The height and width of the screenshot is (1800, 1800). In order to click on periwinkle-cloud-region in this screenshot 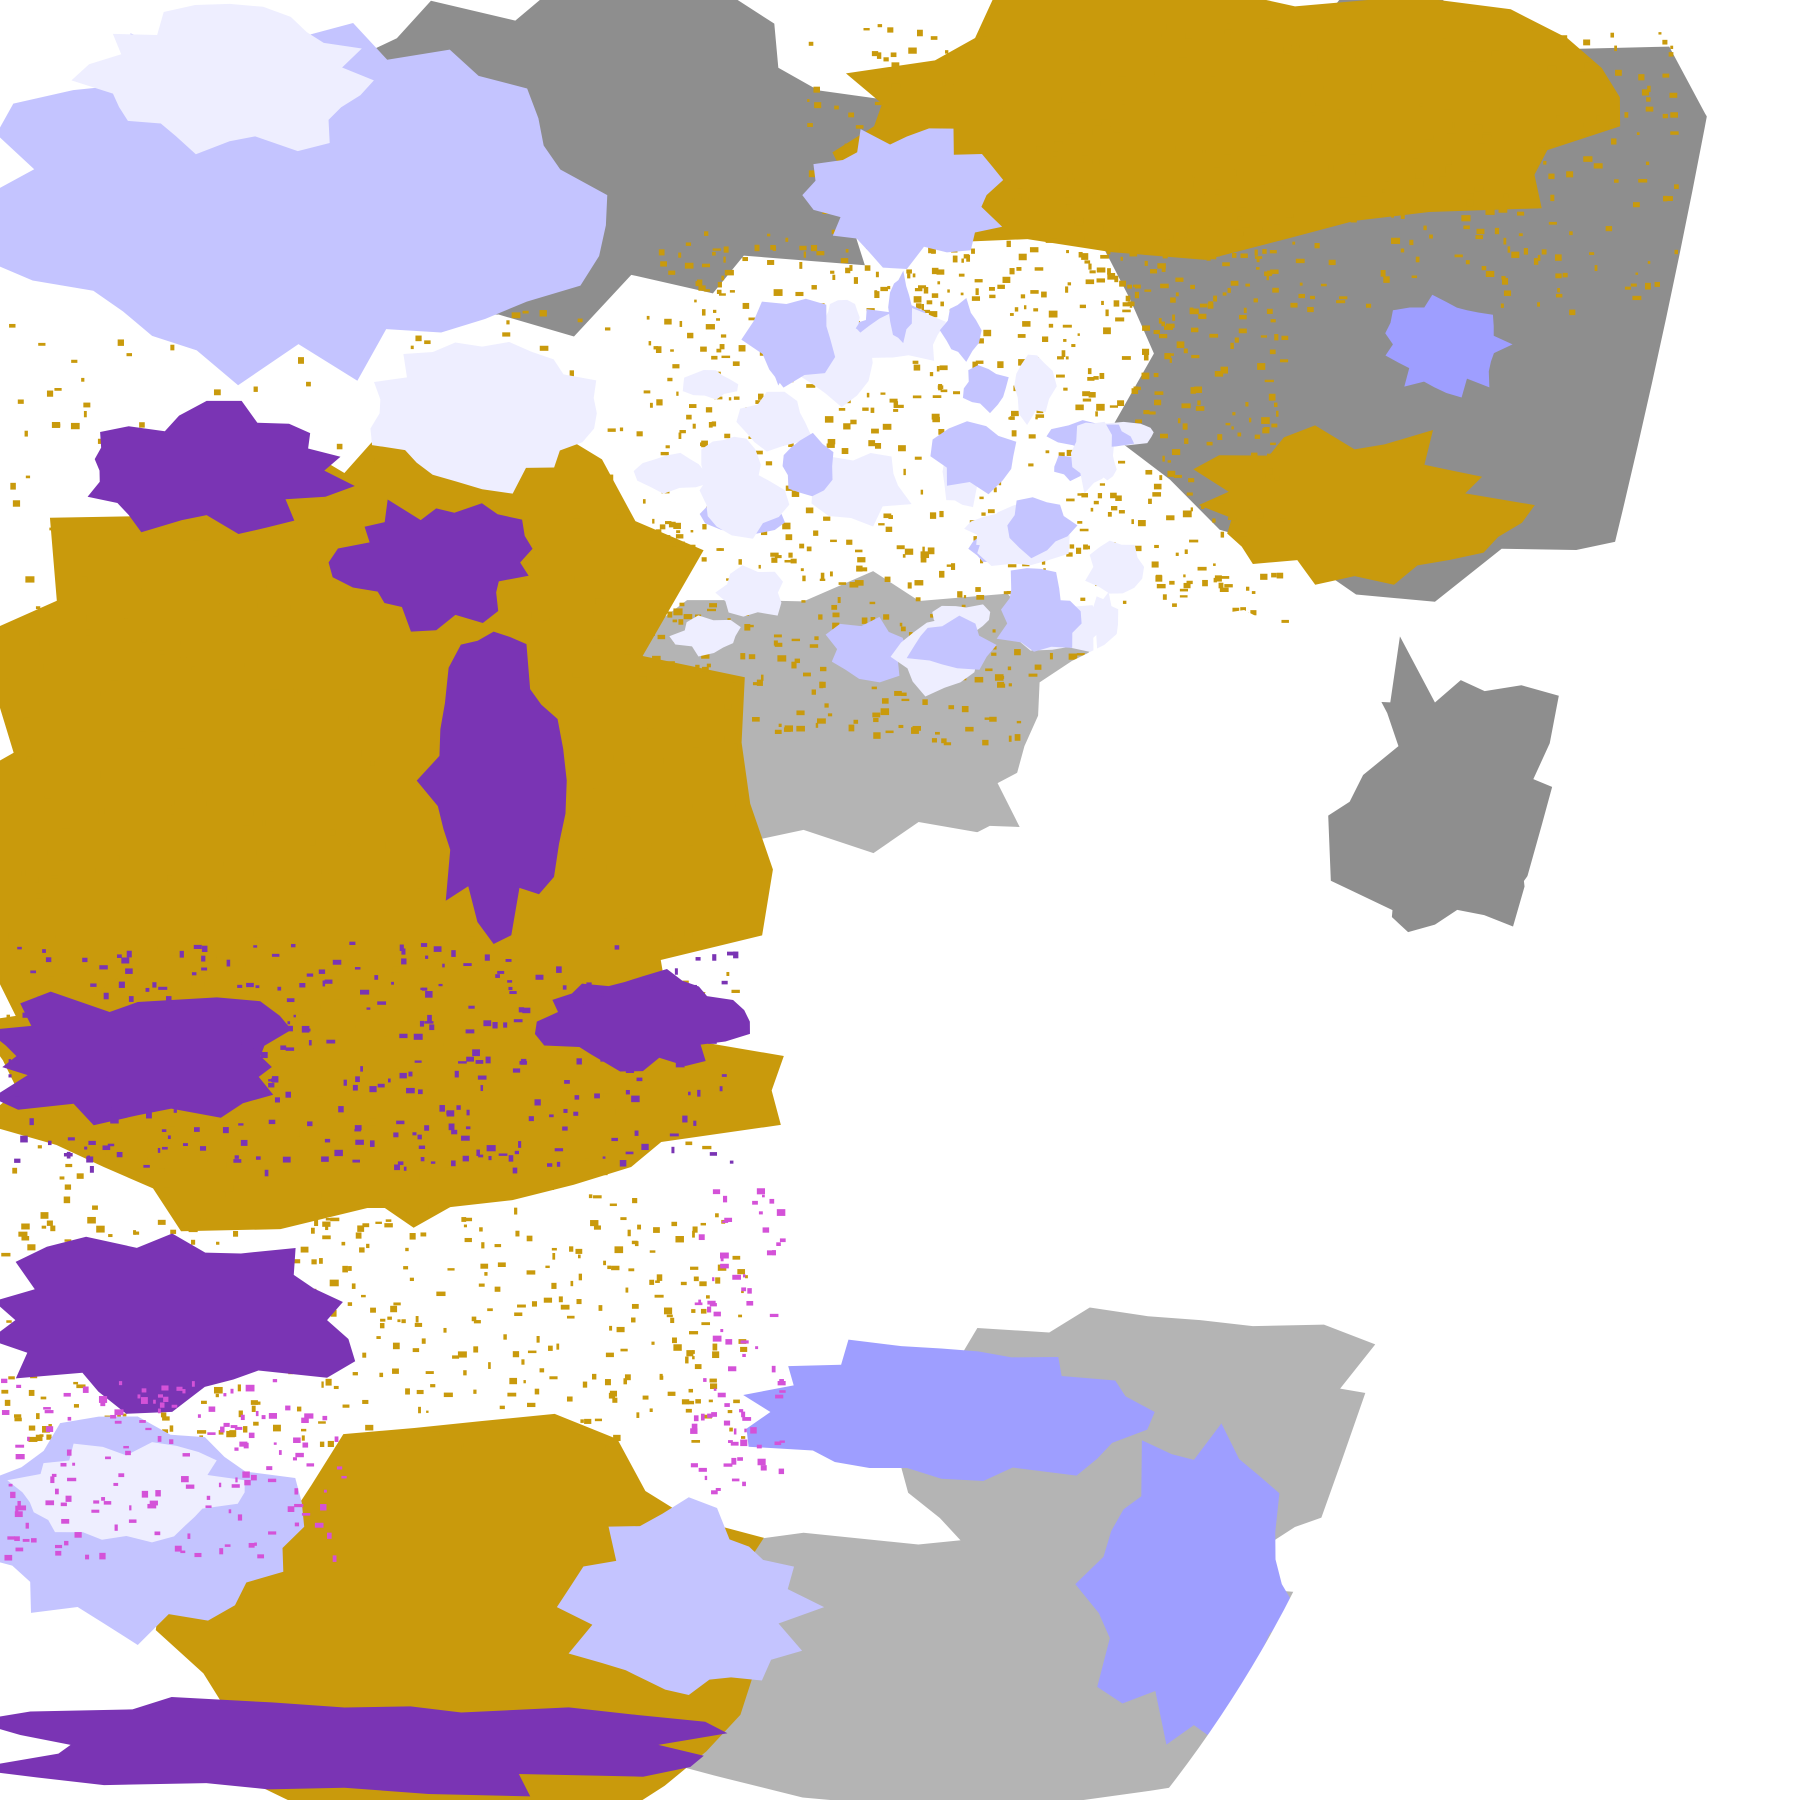, I will do `click(1188, 1584)`.